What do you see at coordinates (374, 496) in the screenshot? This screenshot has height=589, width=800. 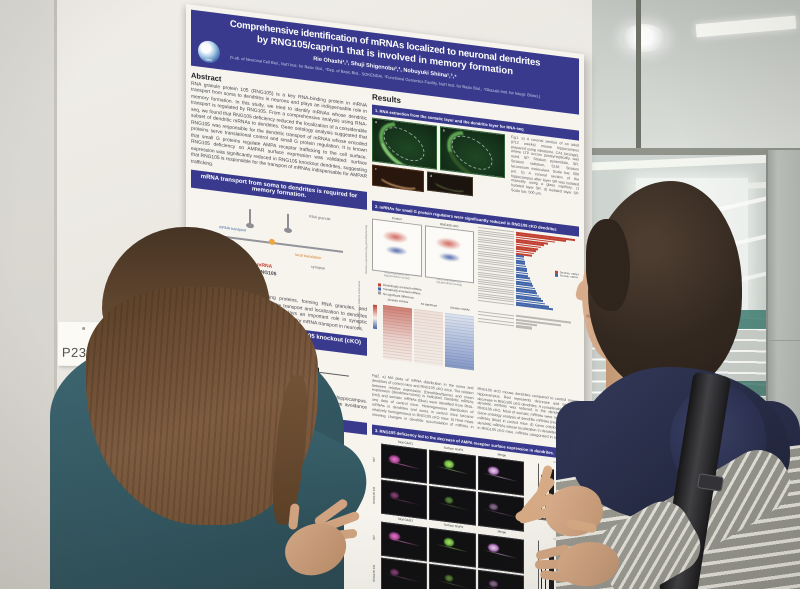 I see `row-label: RNG105 KO` at bounding box center [374, 496].